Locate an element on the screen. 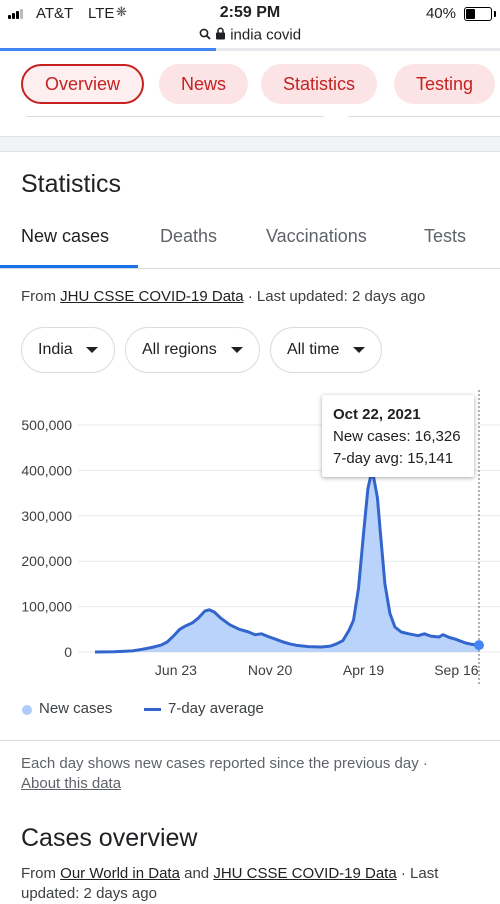 This screenshot has width=500, height=904. battery-percent: 40% is located at coordinates (440, 13).